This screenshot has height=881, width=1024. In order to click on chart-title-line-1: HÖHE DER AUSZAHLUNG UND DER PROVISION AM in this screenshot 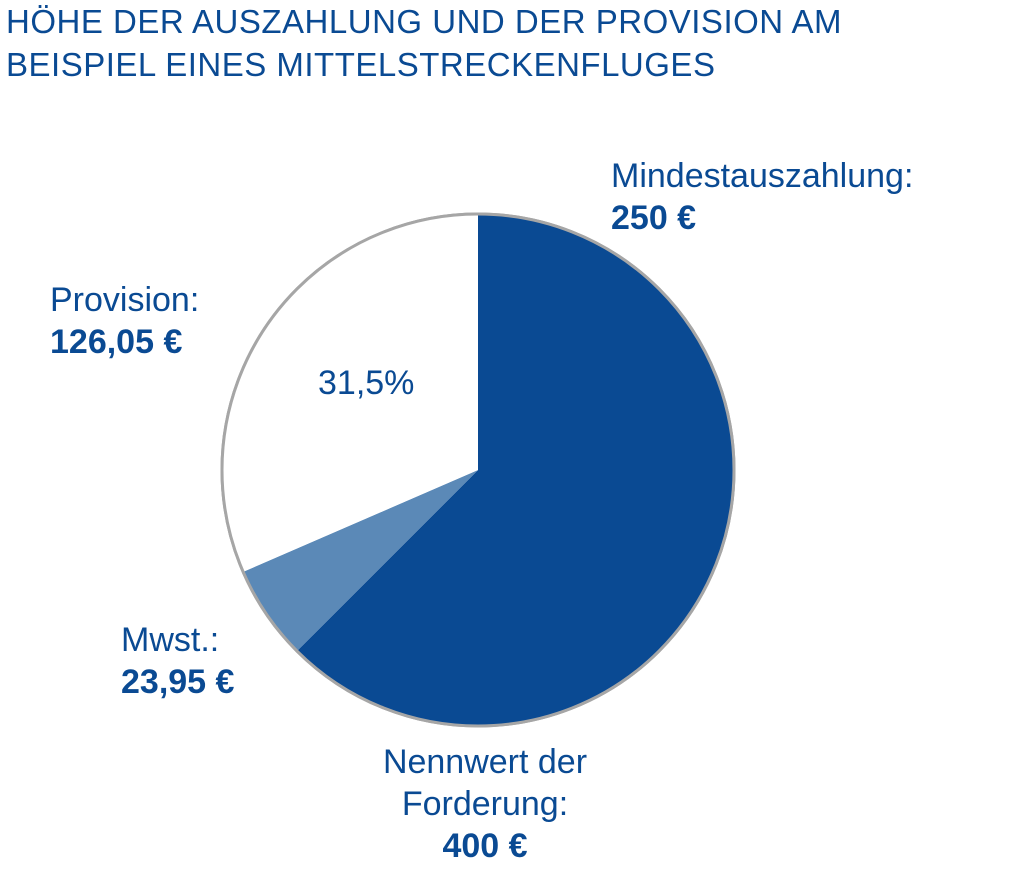, I will do `click(424, 21)`.